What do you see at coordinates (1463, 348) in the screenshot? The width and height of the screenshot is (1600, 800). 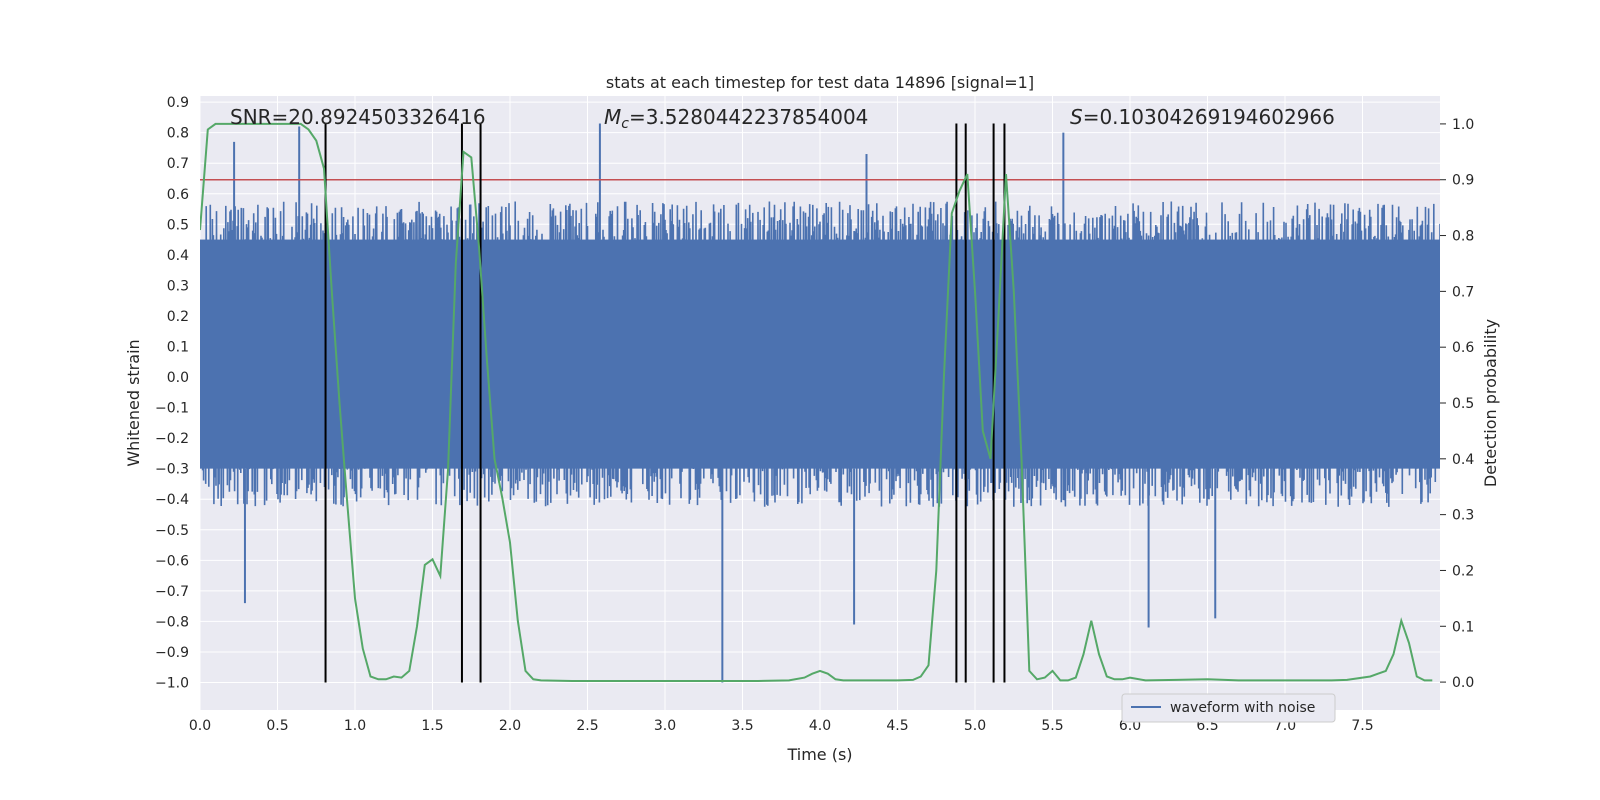 I see `y-right-tick-label: 0.6` at bounding box center [1463, 348].